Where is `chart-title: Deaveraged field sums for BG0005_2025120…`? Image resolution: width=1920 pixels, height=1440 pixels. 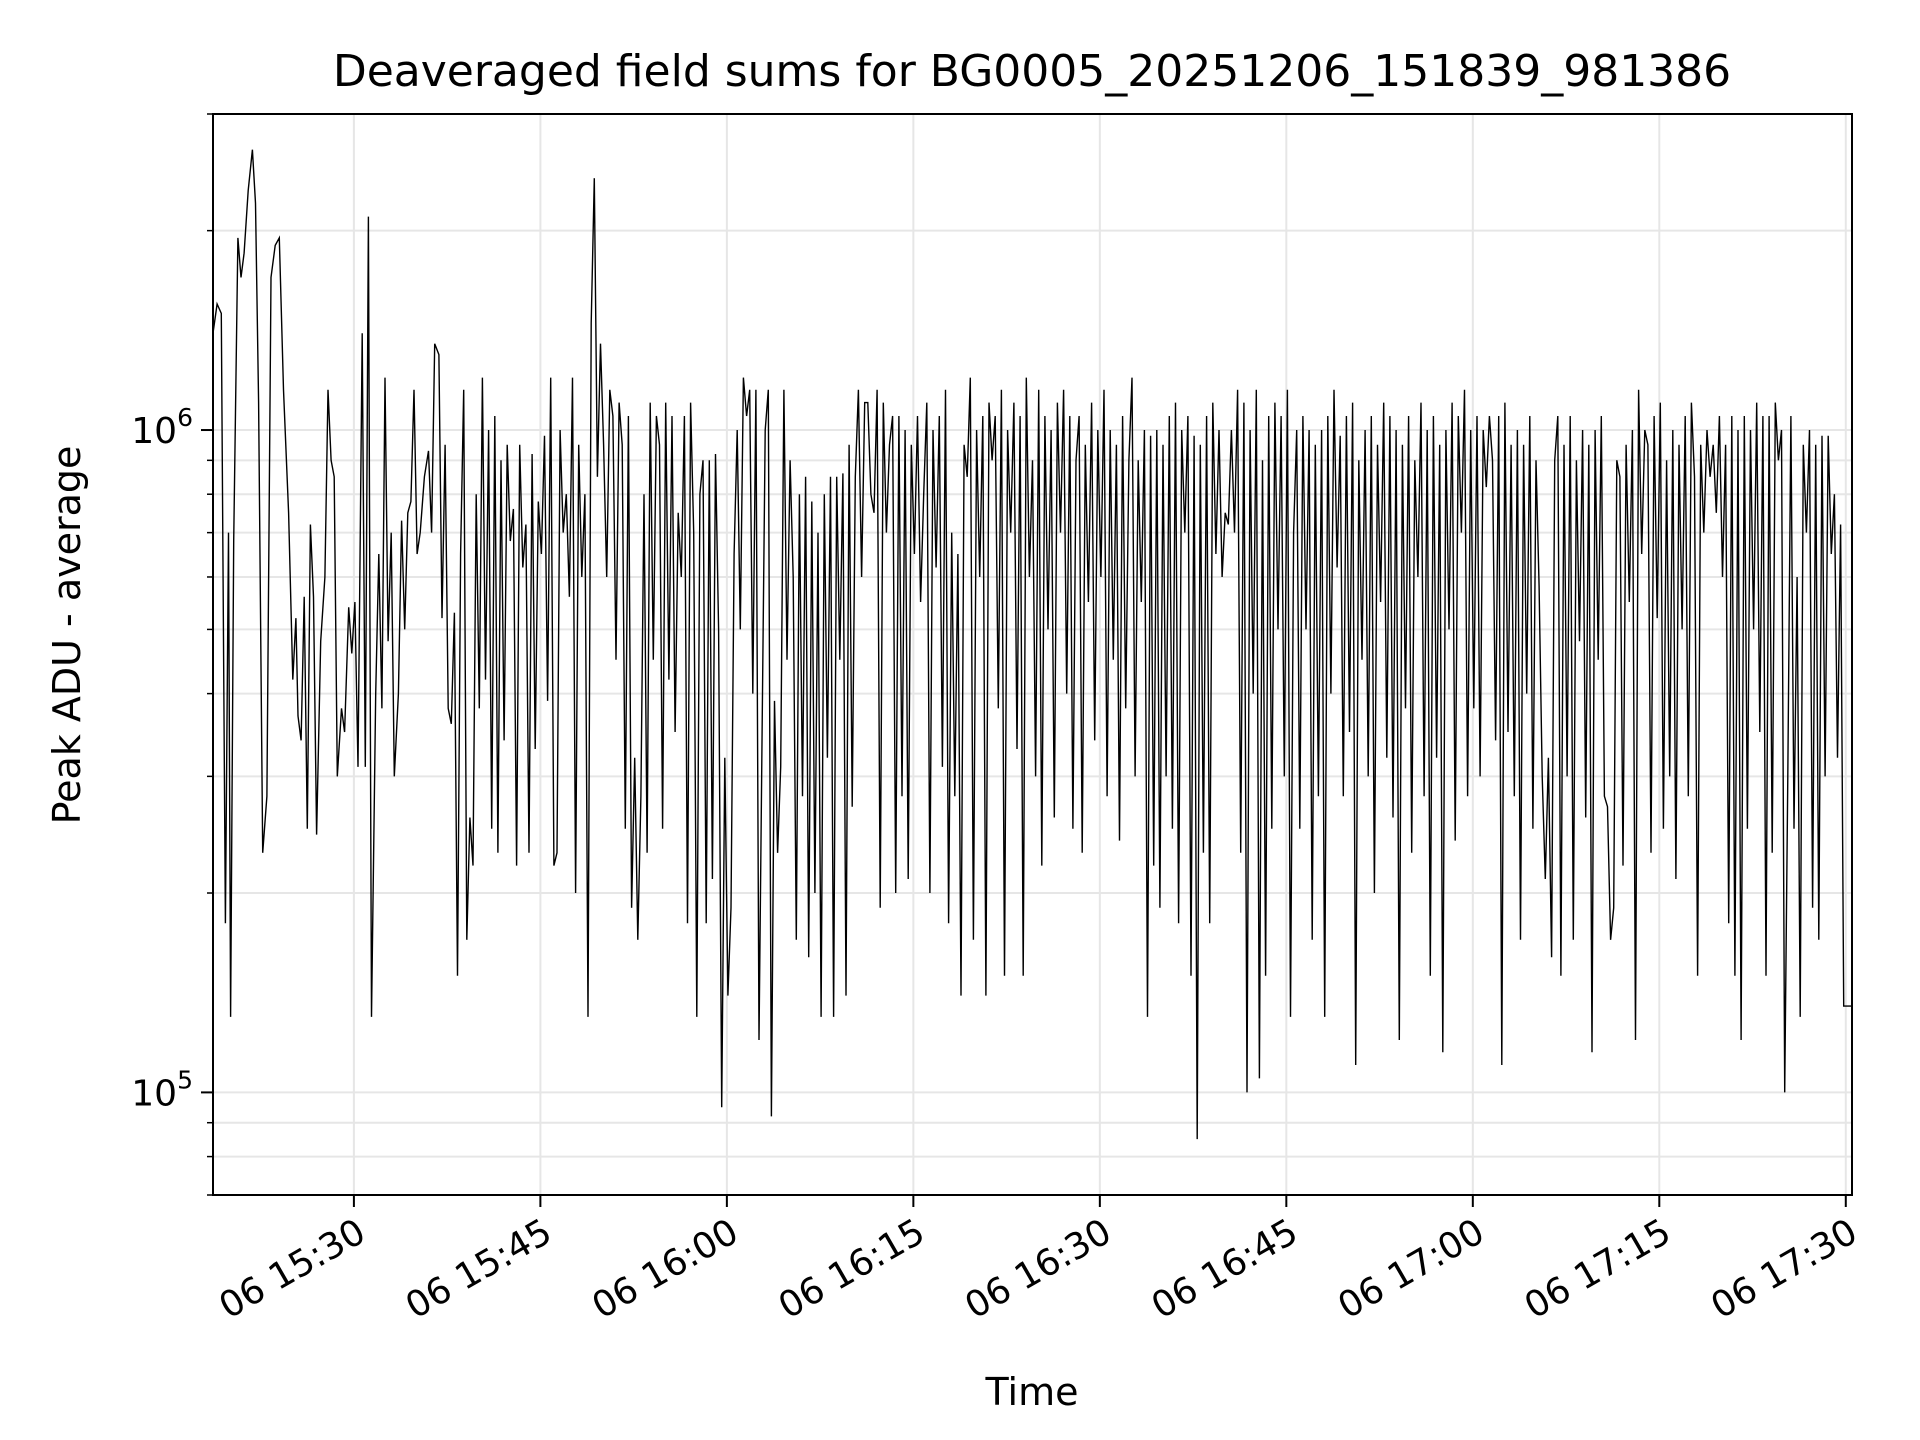
chart-title: Deaveraged field sums for BG0005_2025120… is located at coordinates (1032, 71).